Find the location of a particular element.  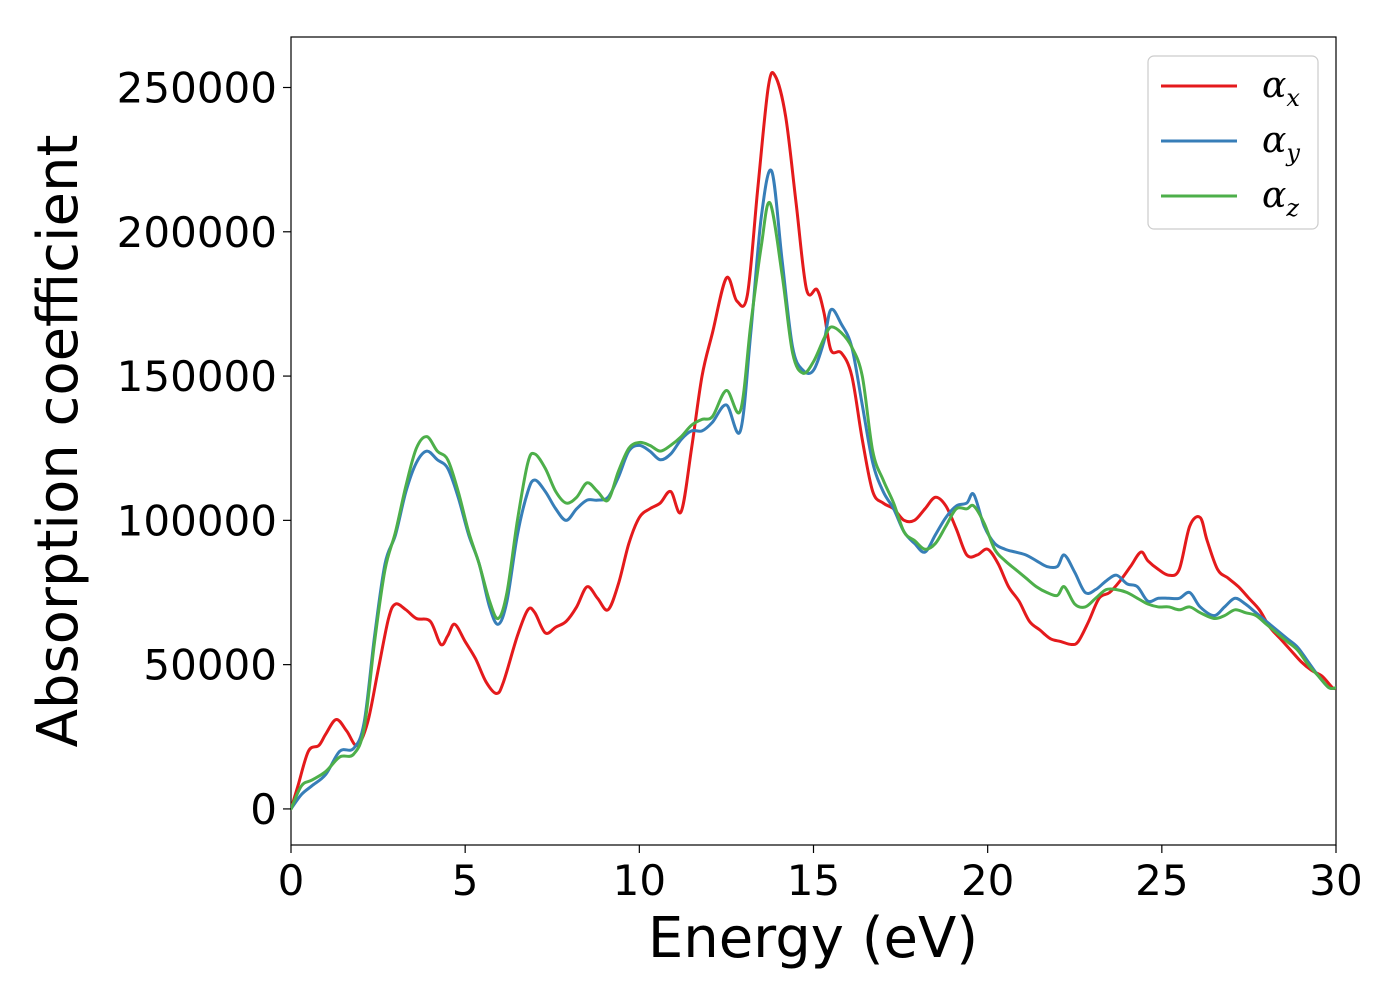

x-tick-label: 25 is located at coordinates (1161, 880).